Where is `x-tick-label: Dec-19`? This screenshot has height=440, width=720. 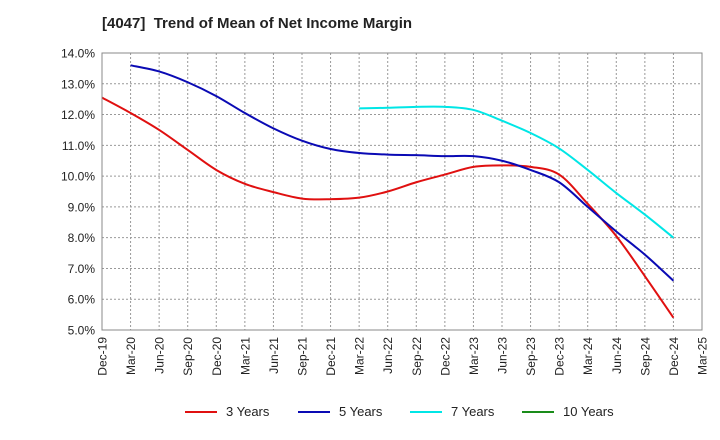 x-tick-label: Dec-19 is located at coordinates (103, 356).